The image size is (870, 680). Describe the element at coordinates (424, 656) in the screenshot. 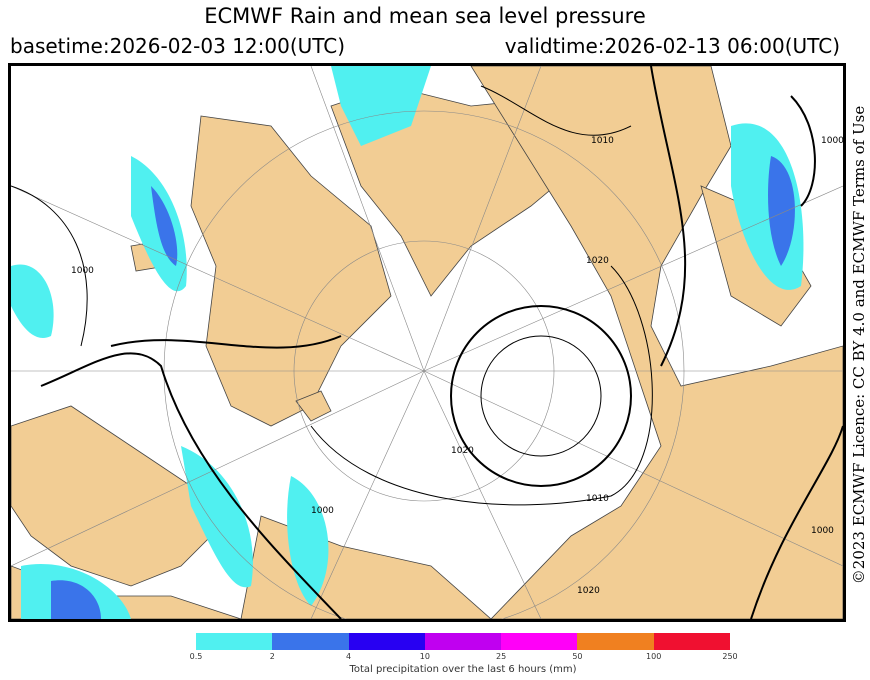

I see `legend-tick: 10` at that location.